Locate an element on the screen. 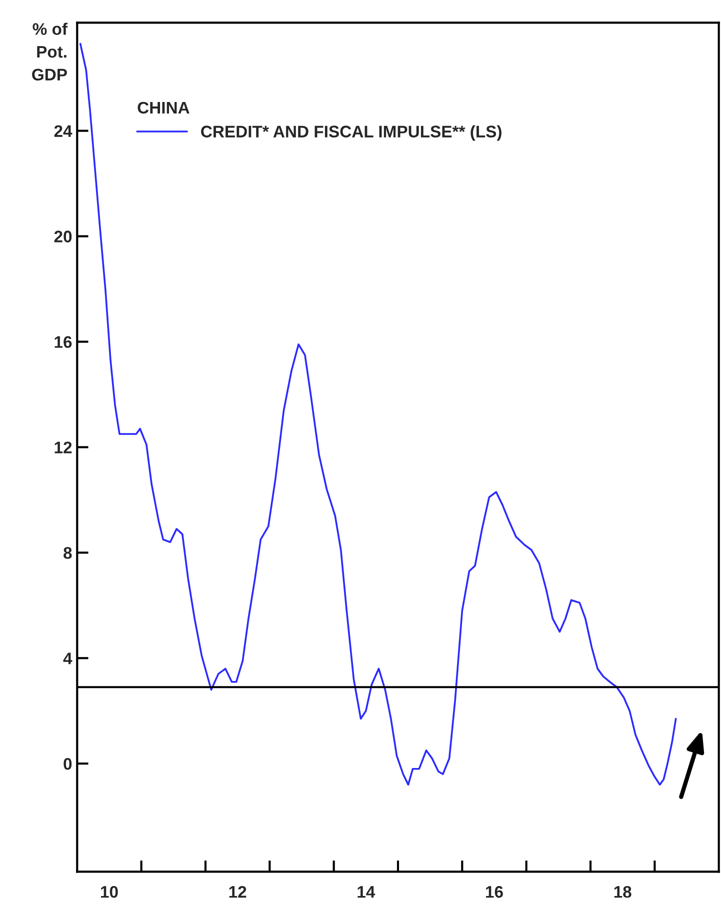 This screenshot has width=721, height=908. legend-title: CHINA is located at coordinates (164, 108).